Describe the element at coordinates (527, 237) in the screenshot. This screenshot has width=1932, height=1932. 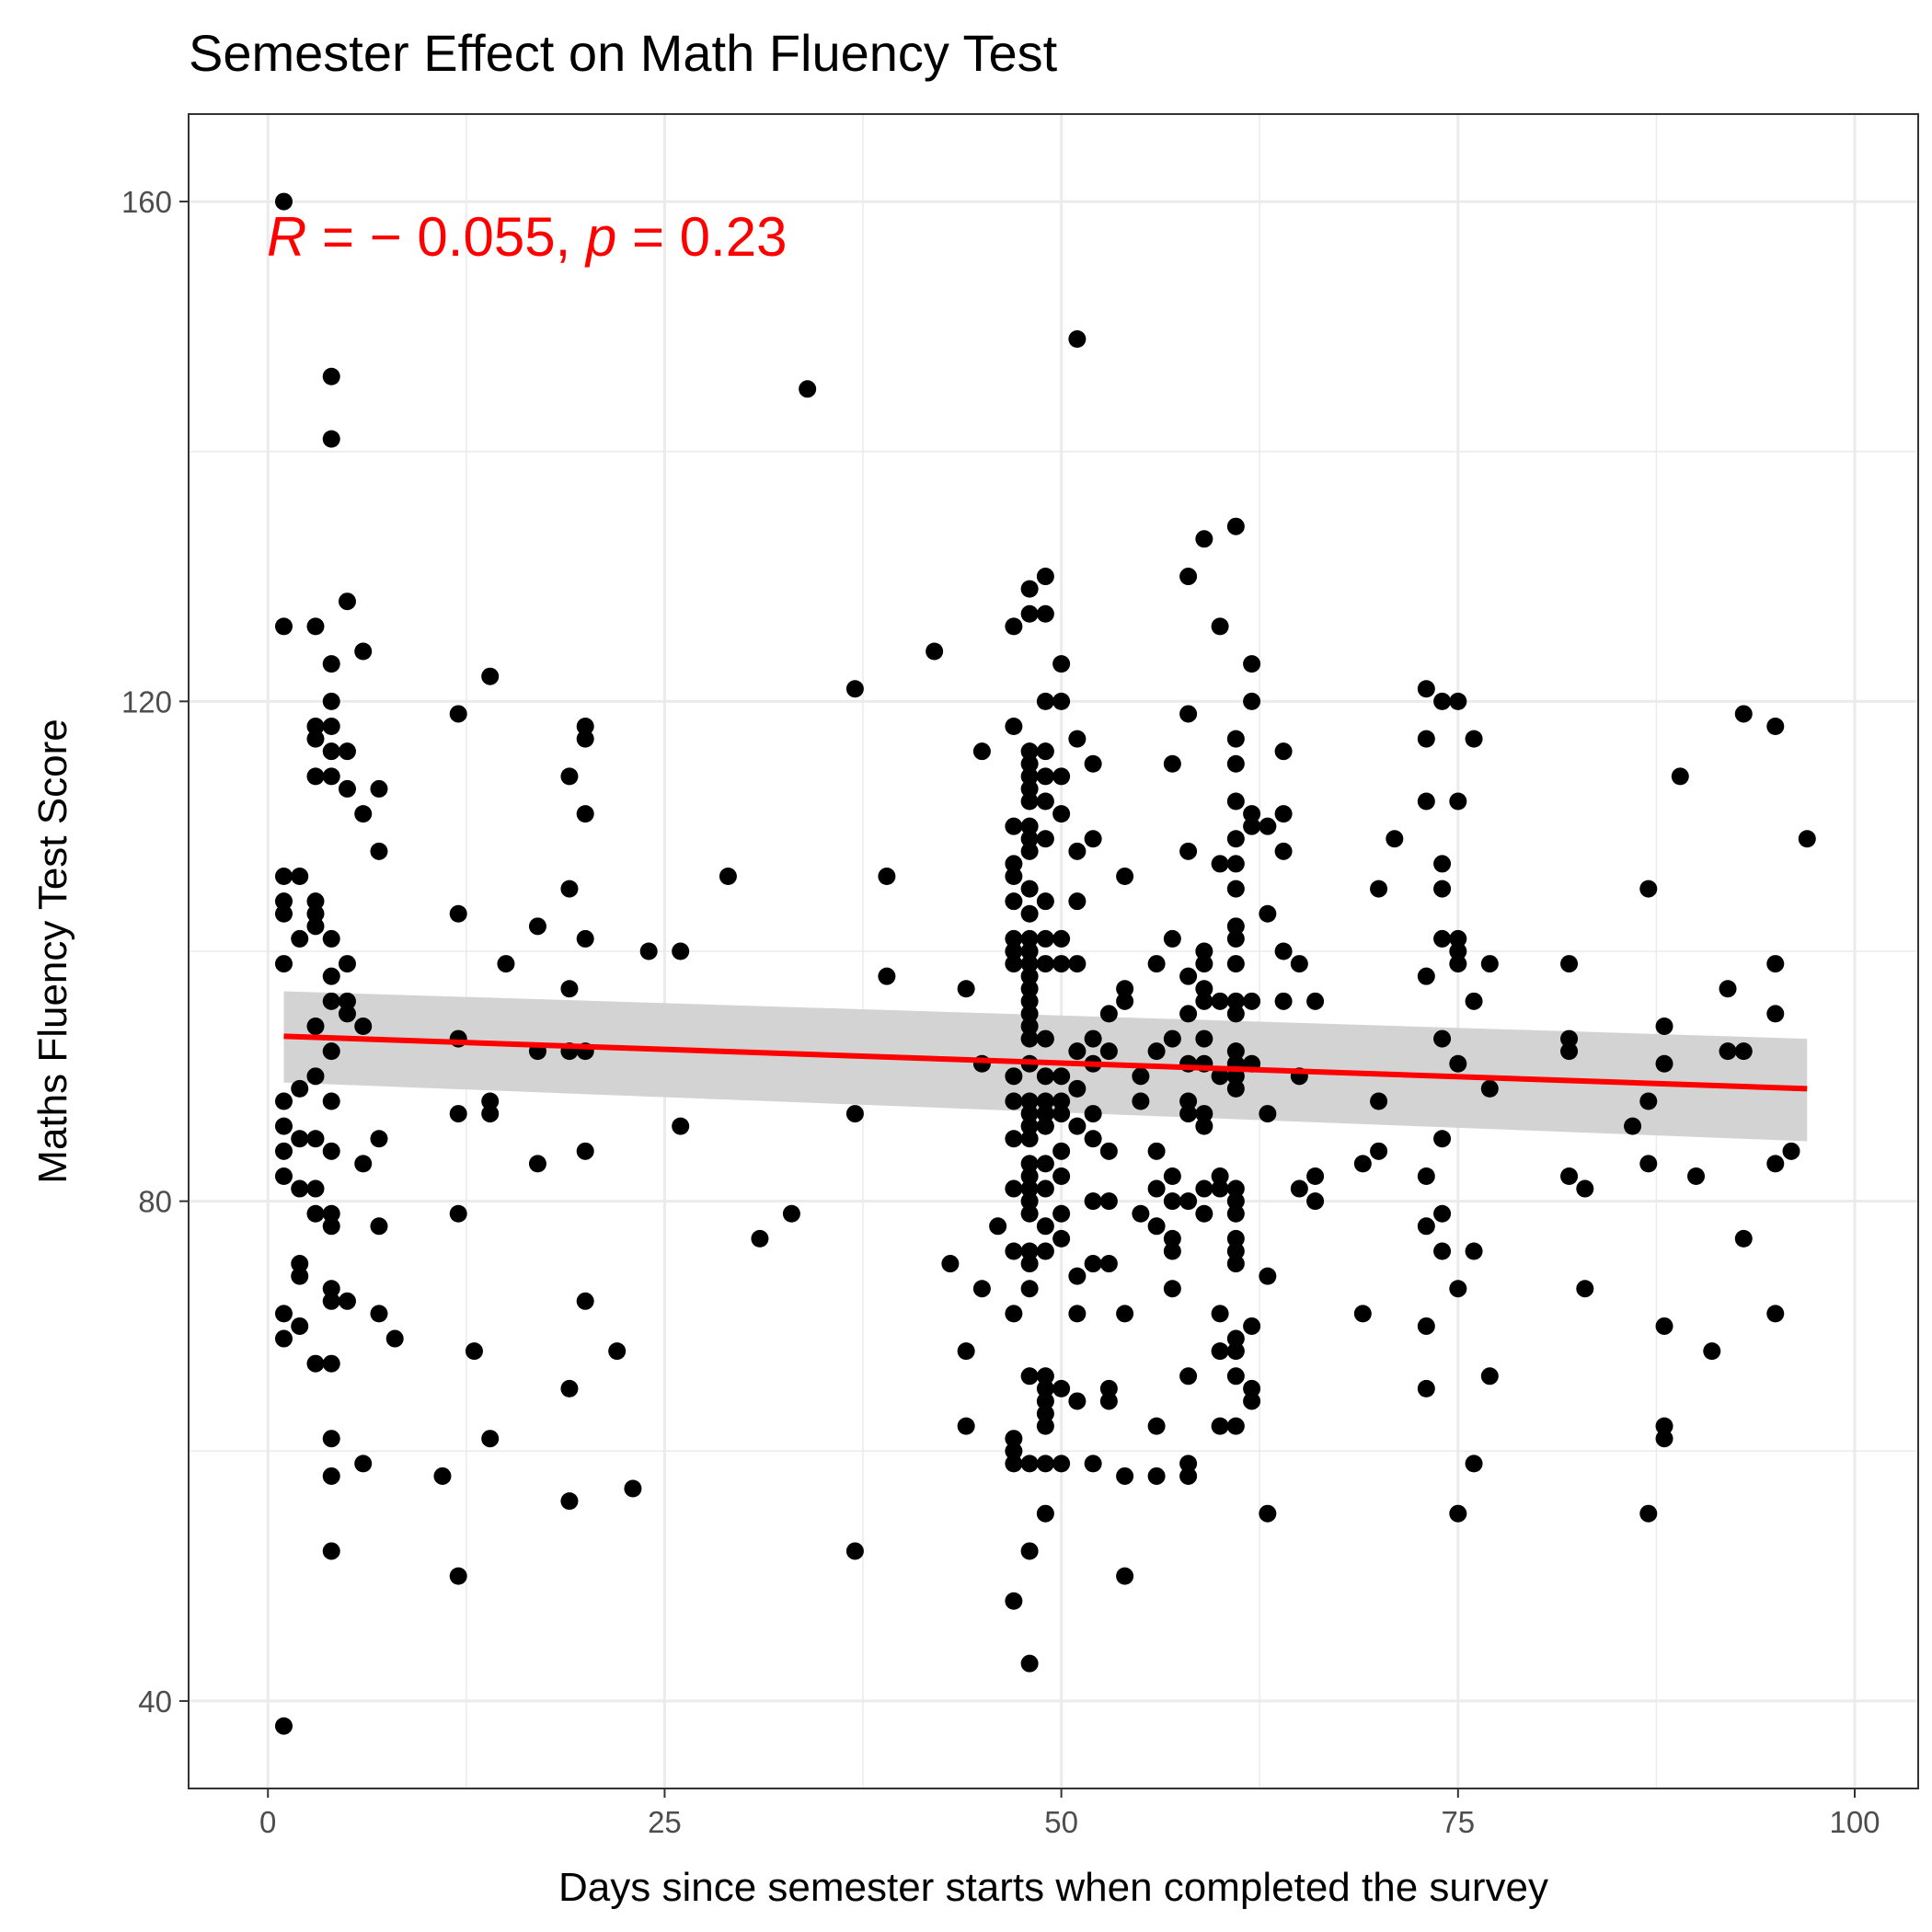
I see `correlation-annotation: R = − 0.055, p = 0.23` at that location.